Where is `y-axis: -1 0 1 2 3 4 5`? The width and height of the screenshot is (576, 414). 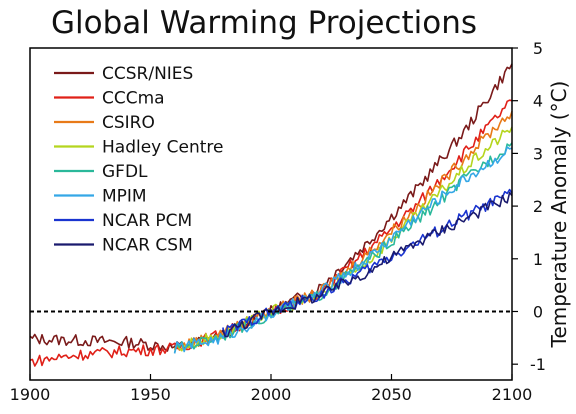 y-axis: -1 0 1 2 3 4 5 is located at coordinates (529, 206).